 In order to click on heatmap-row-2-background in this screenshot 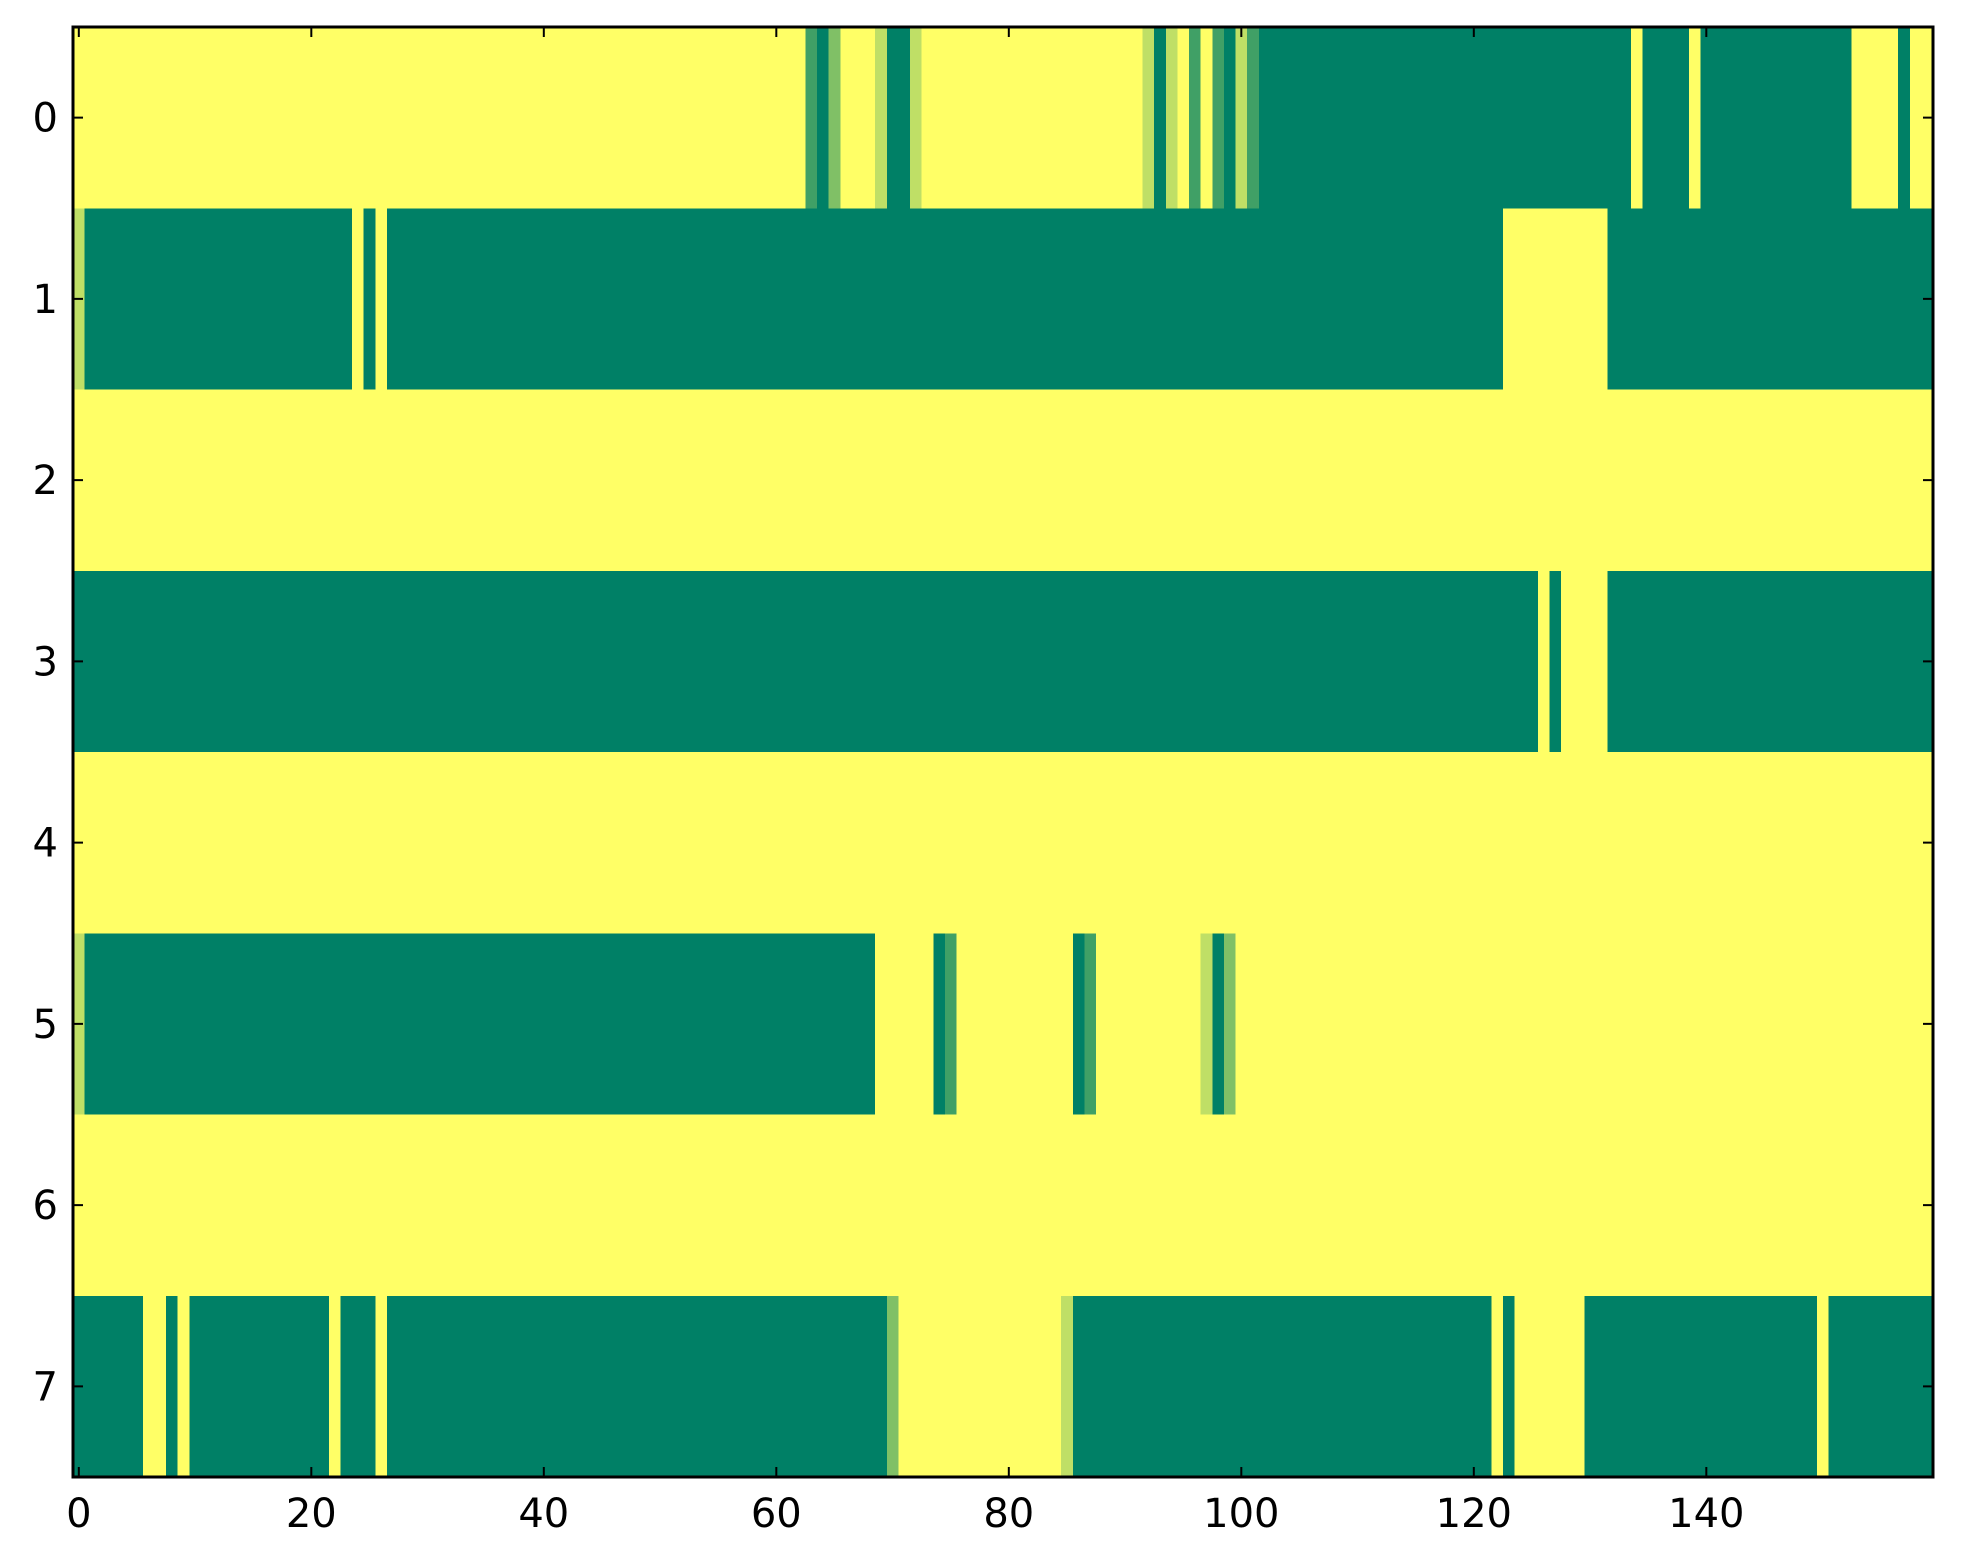, I will do `click(1003, 480)`.